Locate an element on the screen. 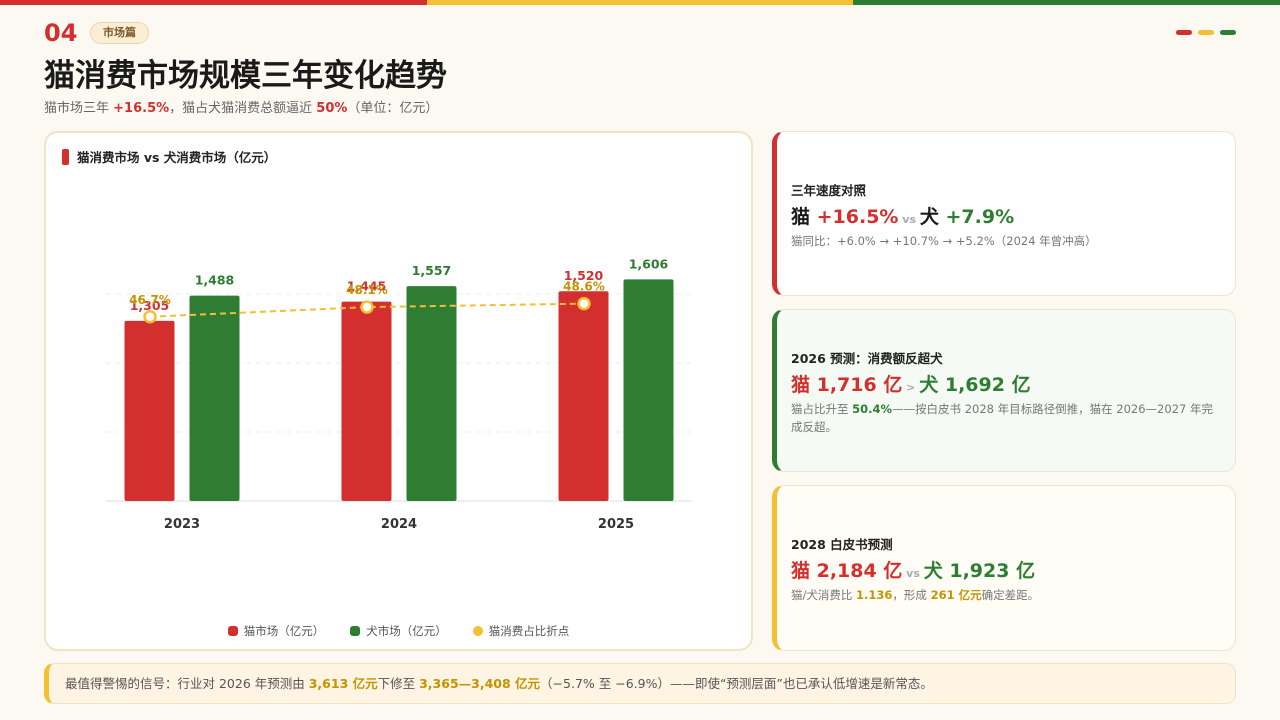 The image size is (1280, 720). section-tag: 市场篇 is located at coordinates (119, 33).